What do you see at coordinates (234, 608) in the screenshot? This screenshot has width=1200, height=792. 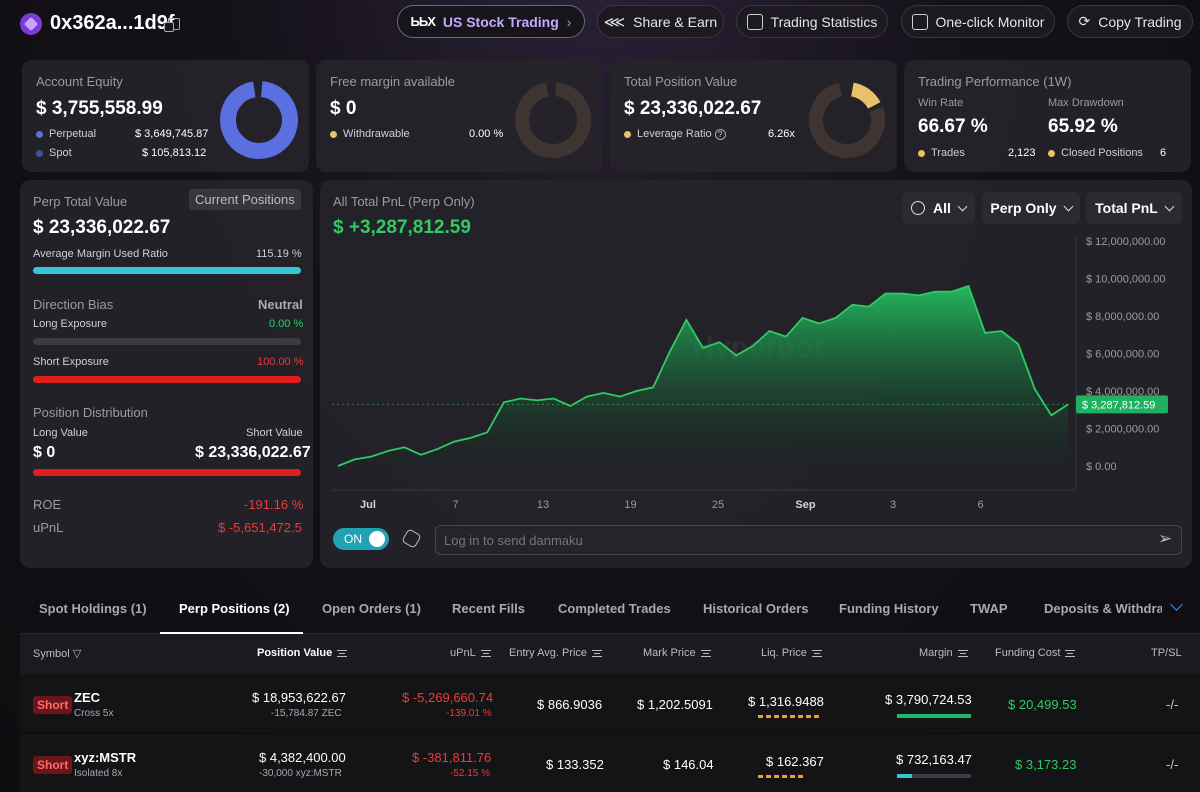 I see `tab-perp-positions: Perp Positions (2)` at bounding box center [234, 608].